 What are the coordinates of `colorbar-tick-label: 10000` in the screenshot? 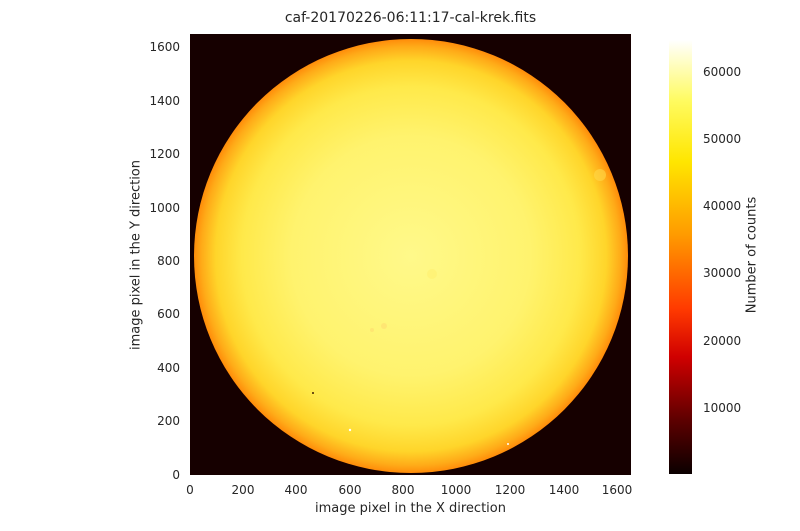 It's located at (722, 408).